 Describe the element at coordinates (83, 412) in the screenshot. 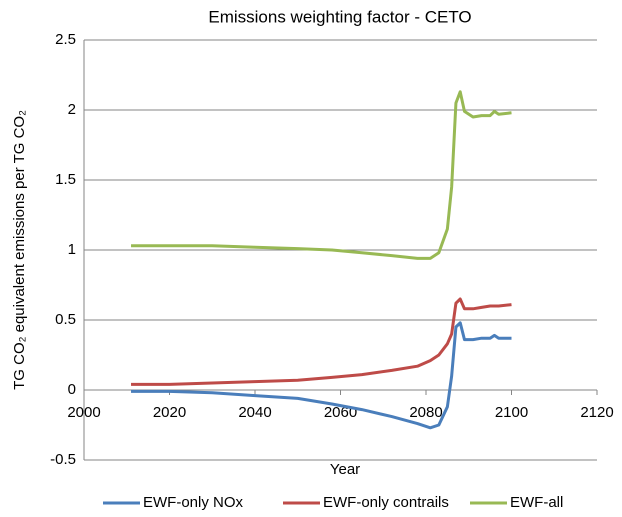

I see `x-tick-label: 2000` at that location.